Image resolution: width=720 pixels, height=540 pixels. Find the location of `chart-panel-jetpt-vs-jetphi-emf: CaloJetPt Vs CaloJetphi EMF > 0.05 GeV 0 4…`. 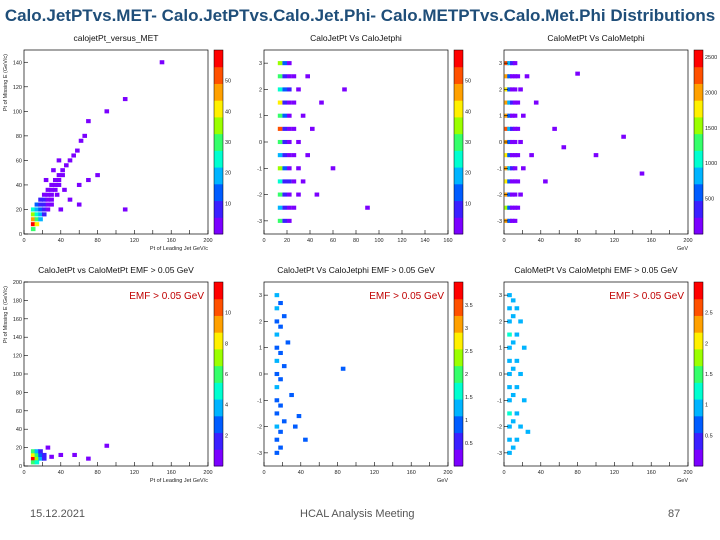

chart-panel-jetpt-vs-jetphi-emf: CaloJetPt Vs CaloJetphi EMF > 0.05 GeV 0 4… is located at coordinates (360, 381).